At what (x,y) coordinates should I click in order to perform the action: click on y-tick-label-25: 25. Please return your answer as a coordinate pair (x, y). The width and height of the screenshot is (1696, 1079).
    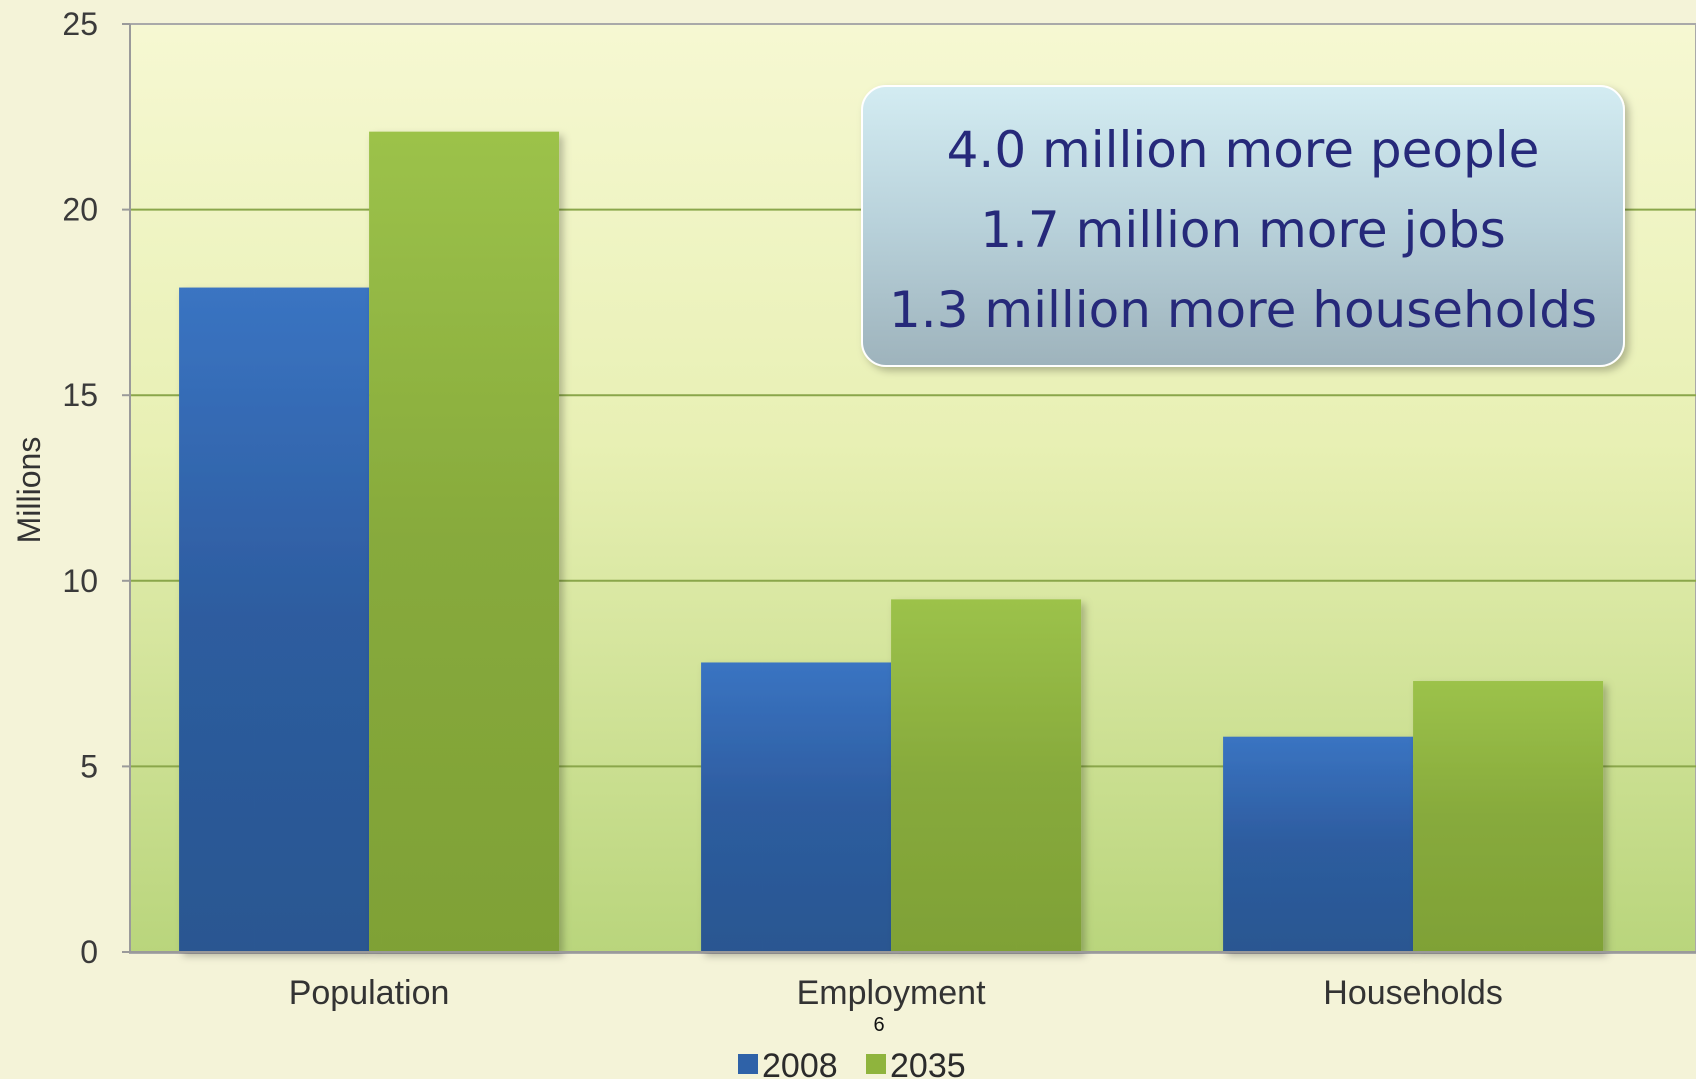
    Looking at the image, I should click on (80, 24).